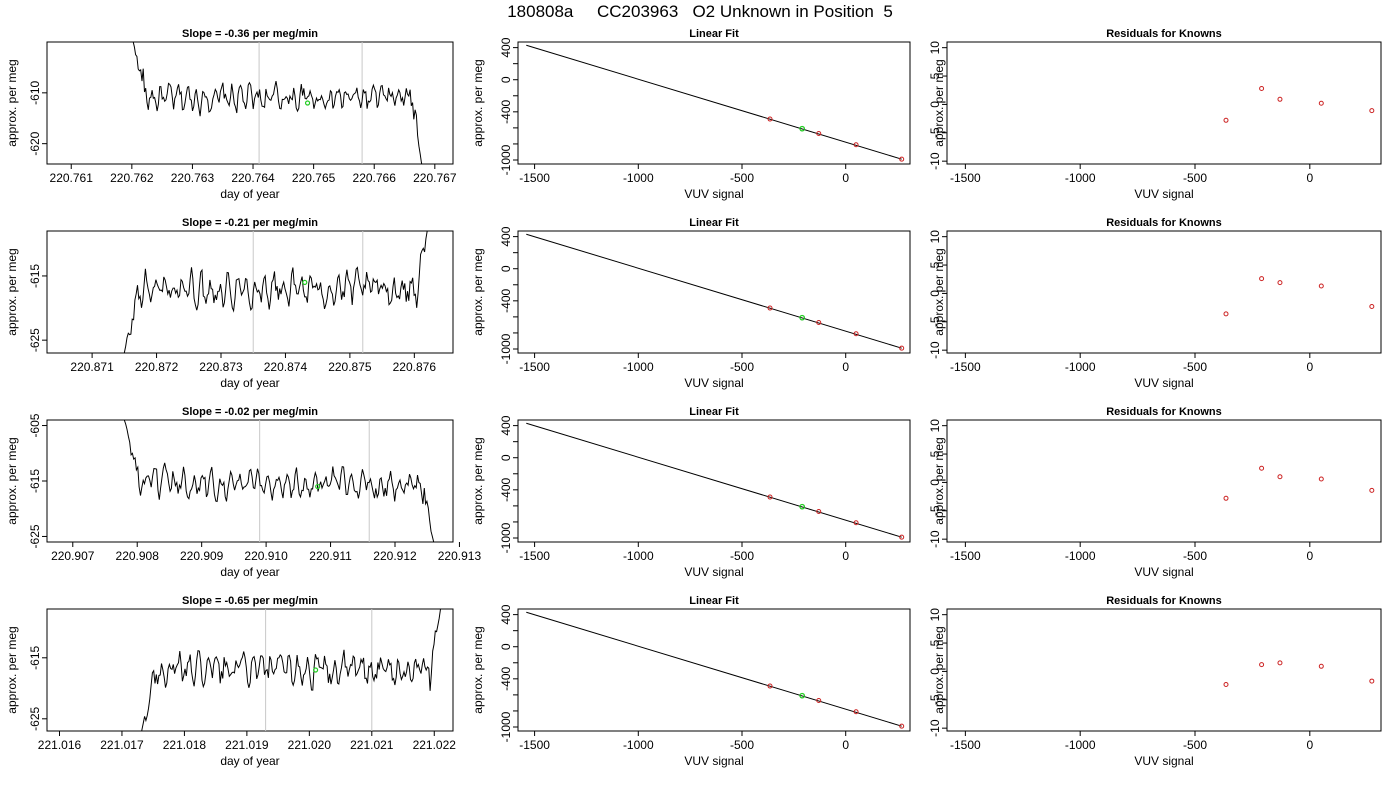 The width and height of the screenshot is (1400, 800). Describe the element at coordinates (935, 671) in the screenshot. I see `y-tick-label: 0` at that location.